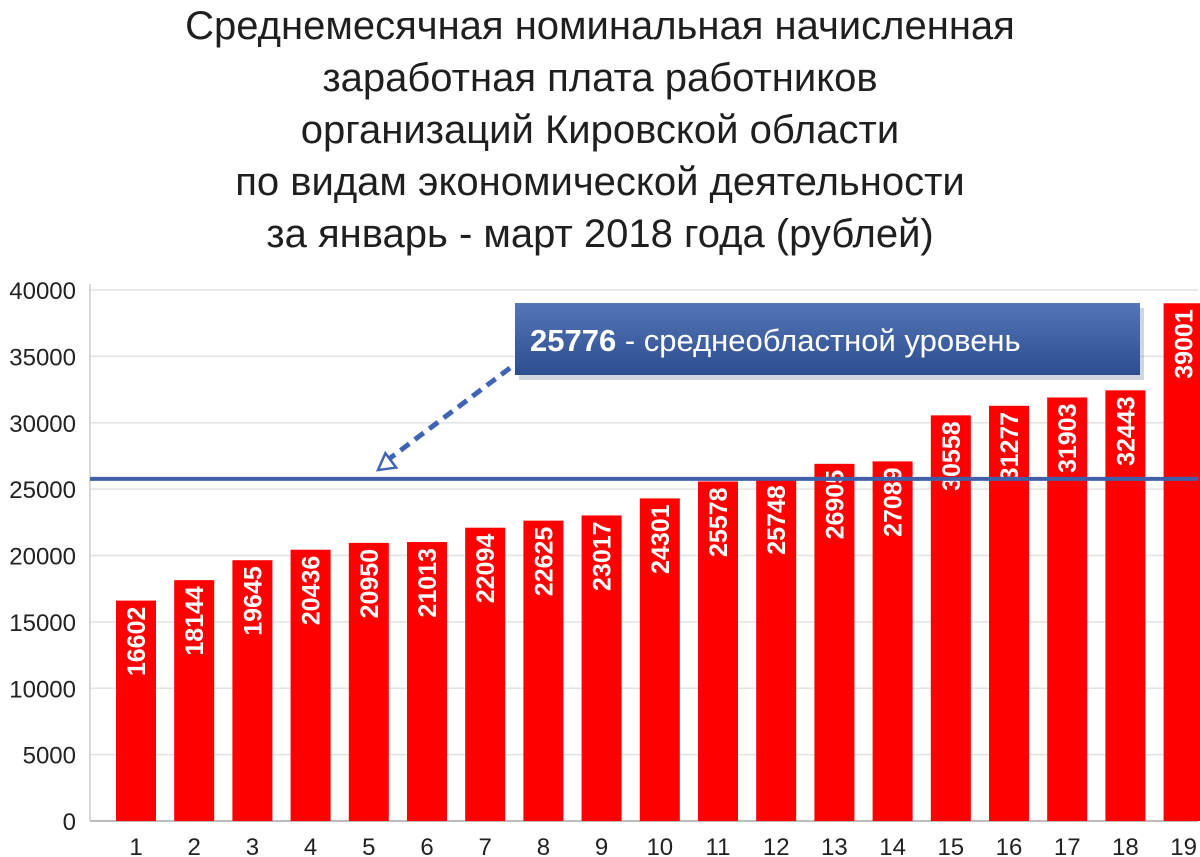  I want to click on x-tick-label: 4, so click(310, 845).